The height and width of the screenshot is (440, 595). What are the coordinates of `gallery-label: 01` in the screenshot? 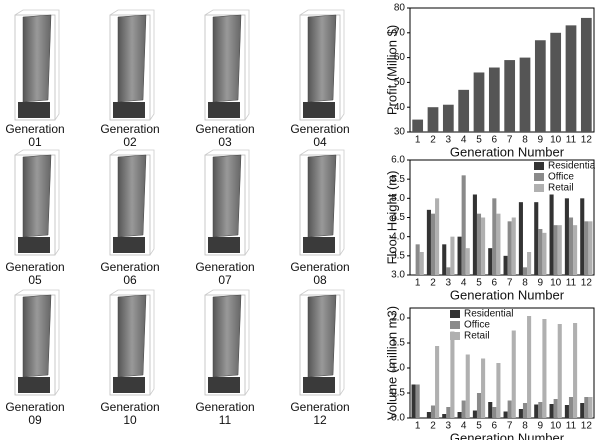 It's located at (35, 142).